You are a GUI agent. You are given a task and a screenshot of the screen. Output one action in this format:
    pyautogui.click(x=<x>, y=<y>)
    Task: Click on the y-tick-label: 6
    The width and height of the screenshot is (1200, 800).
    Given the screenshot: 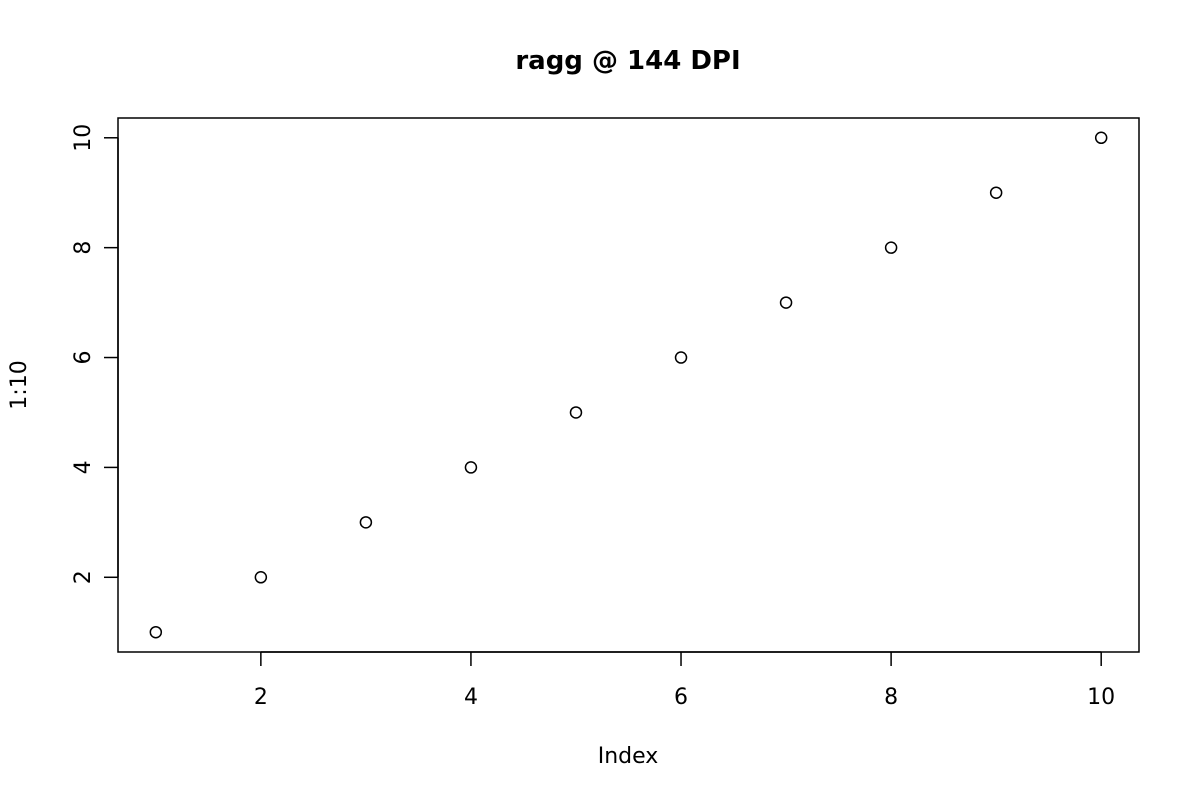 What is the action you would take?
    pyautogui.click(x=83, y=358)
    